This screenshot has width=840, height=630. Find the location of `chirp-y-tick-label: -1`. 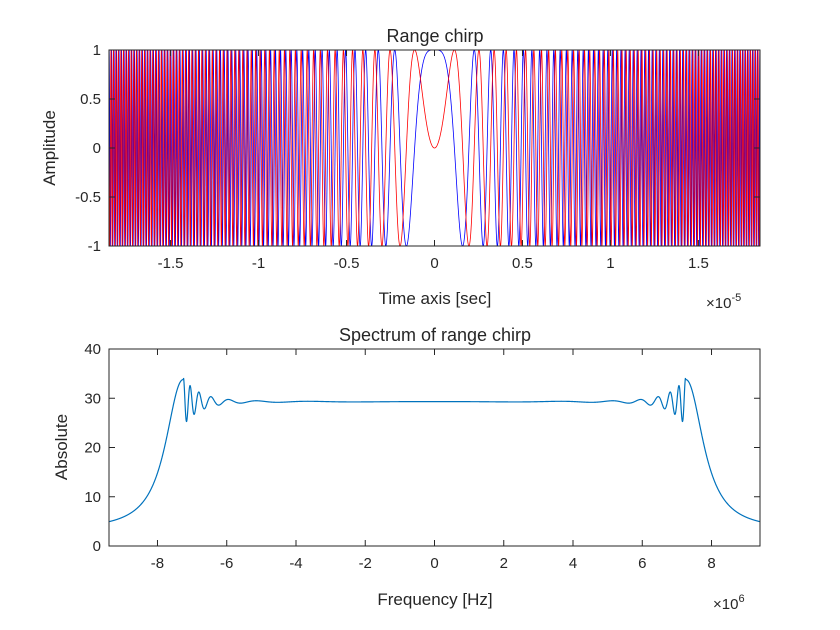

chirp-y-tick-label: -1 is located at coordinates (94, 246).